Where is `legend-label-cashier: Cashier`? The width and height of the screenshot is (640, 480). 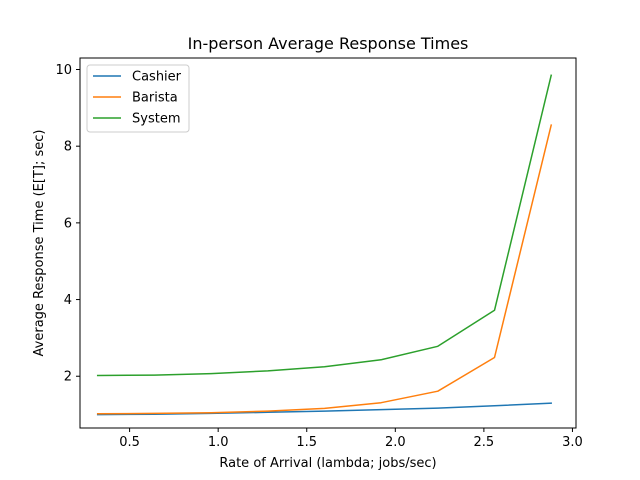
legend-label-cashier: Cashier is located at coordinates (157, 77).